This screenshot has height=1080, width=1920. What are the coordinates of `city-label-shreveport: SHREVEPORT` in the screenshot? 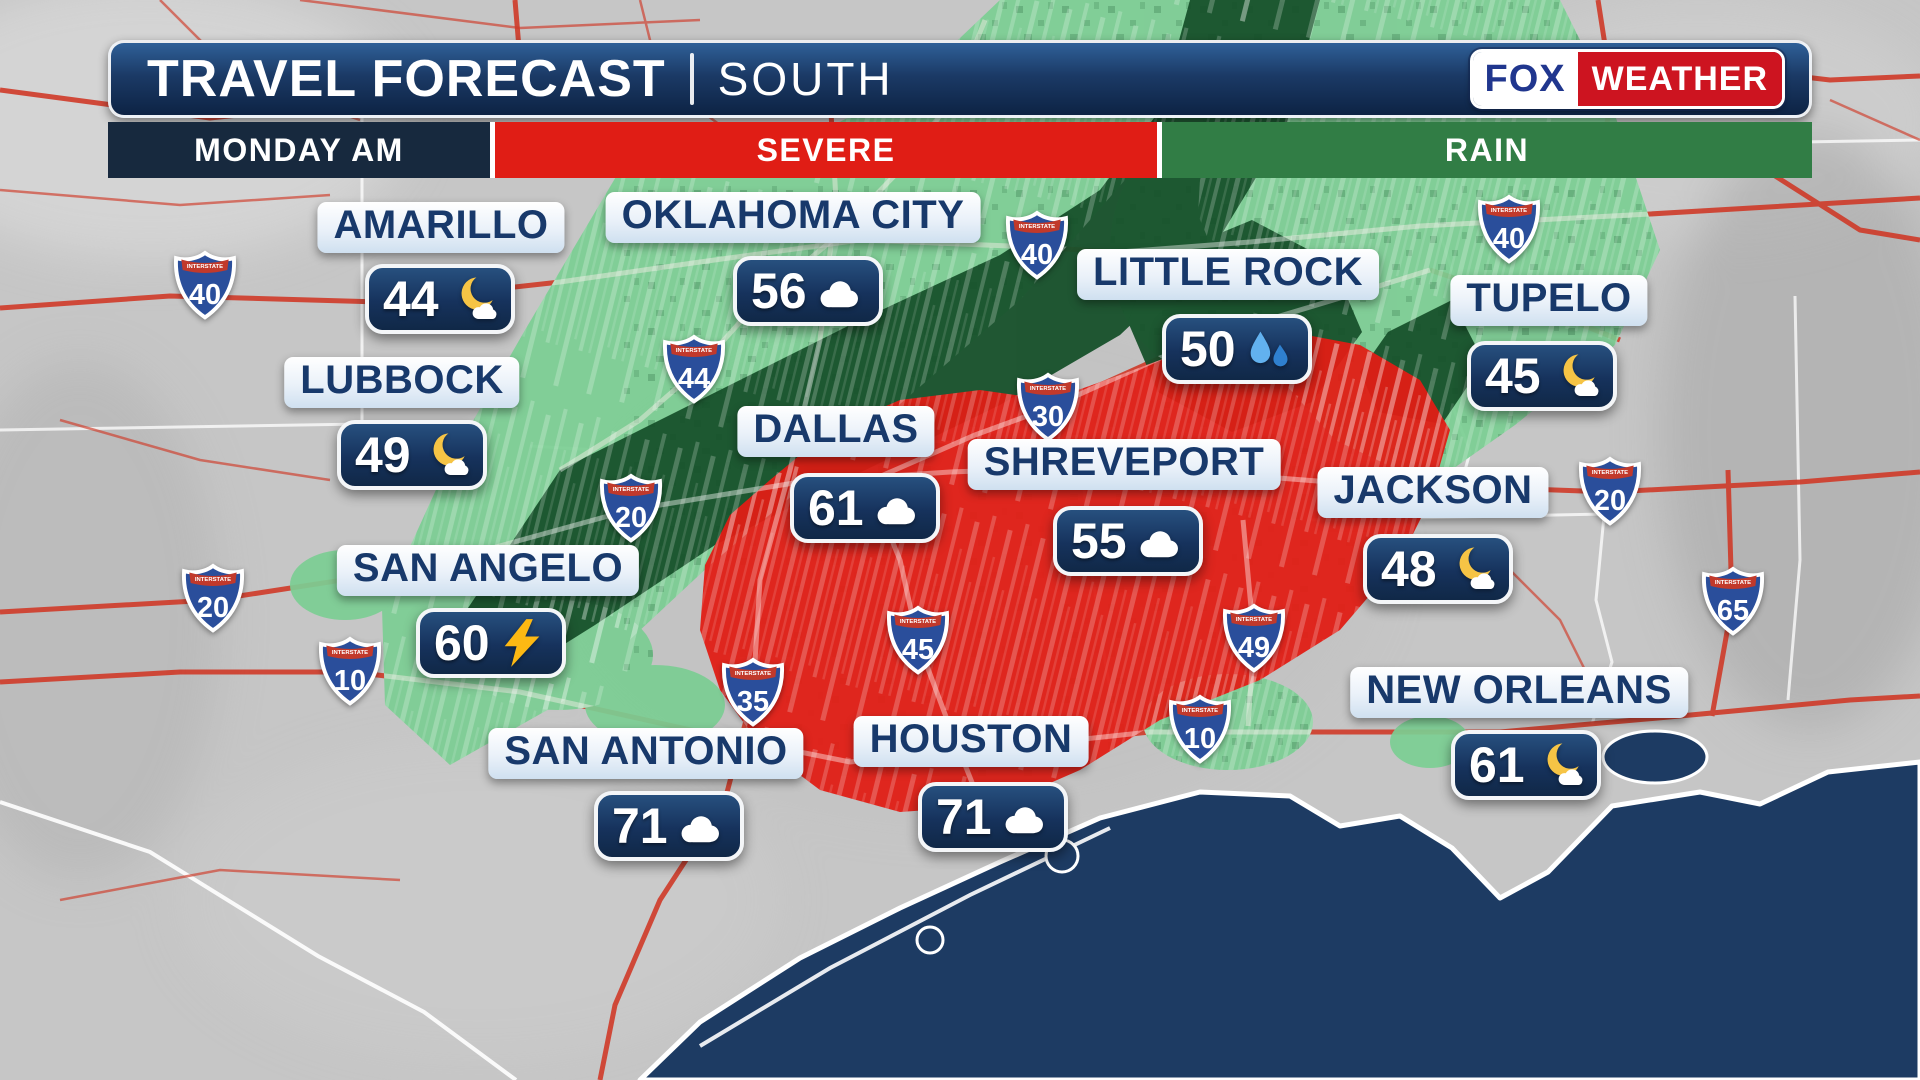 It's located at (1124, 464).